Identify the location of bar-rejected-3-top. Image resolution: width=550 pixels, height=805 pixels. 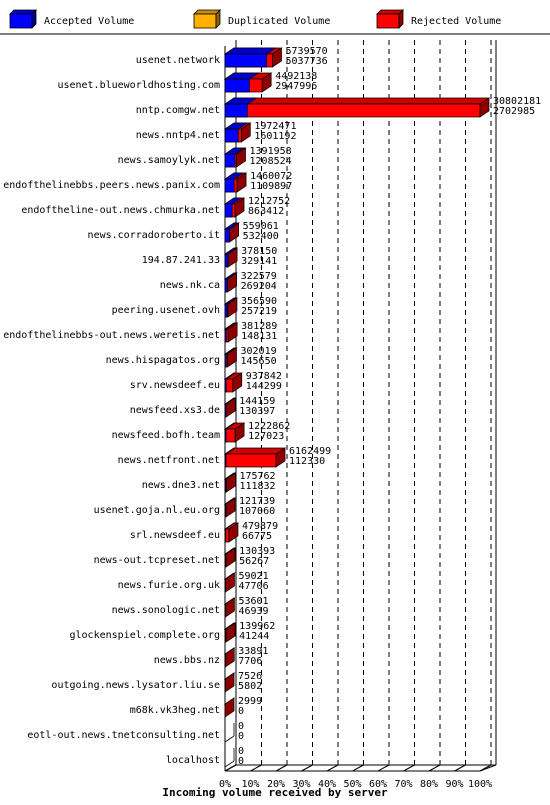
(357, 101).